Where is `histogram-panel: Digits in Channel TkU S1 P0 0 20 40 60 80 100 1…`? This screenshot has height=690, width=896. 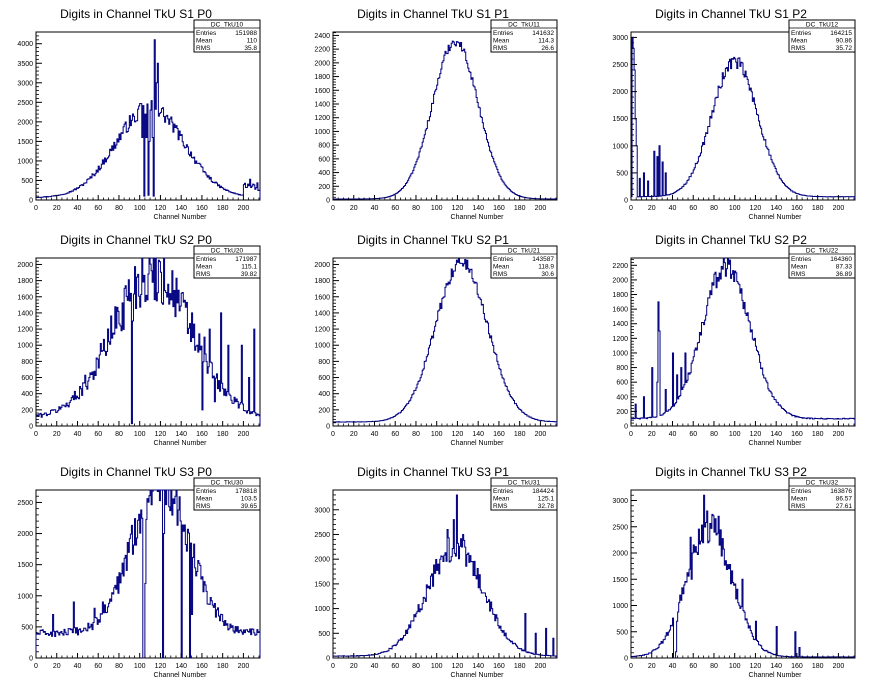 histogram-panel: Digits in Channel TkU S1 P0 0 20 40 60 80 100 1… is located at coordinates (139, 114).